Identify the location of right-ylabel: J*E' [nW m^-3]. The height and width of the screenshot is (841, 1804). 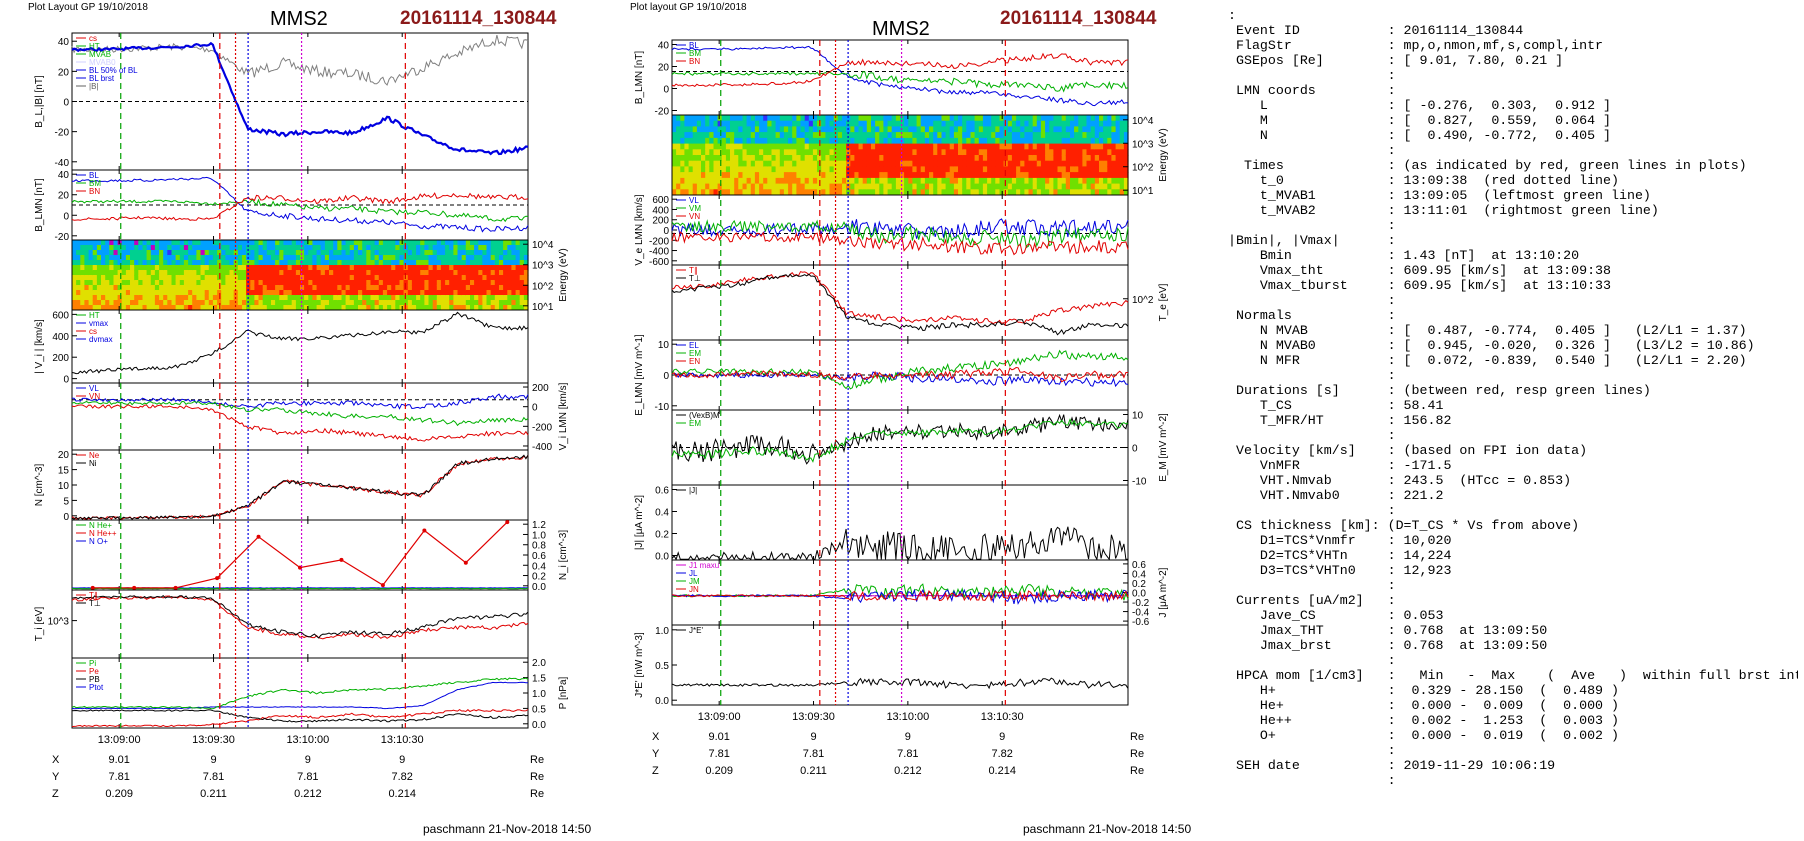
(639, 665).